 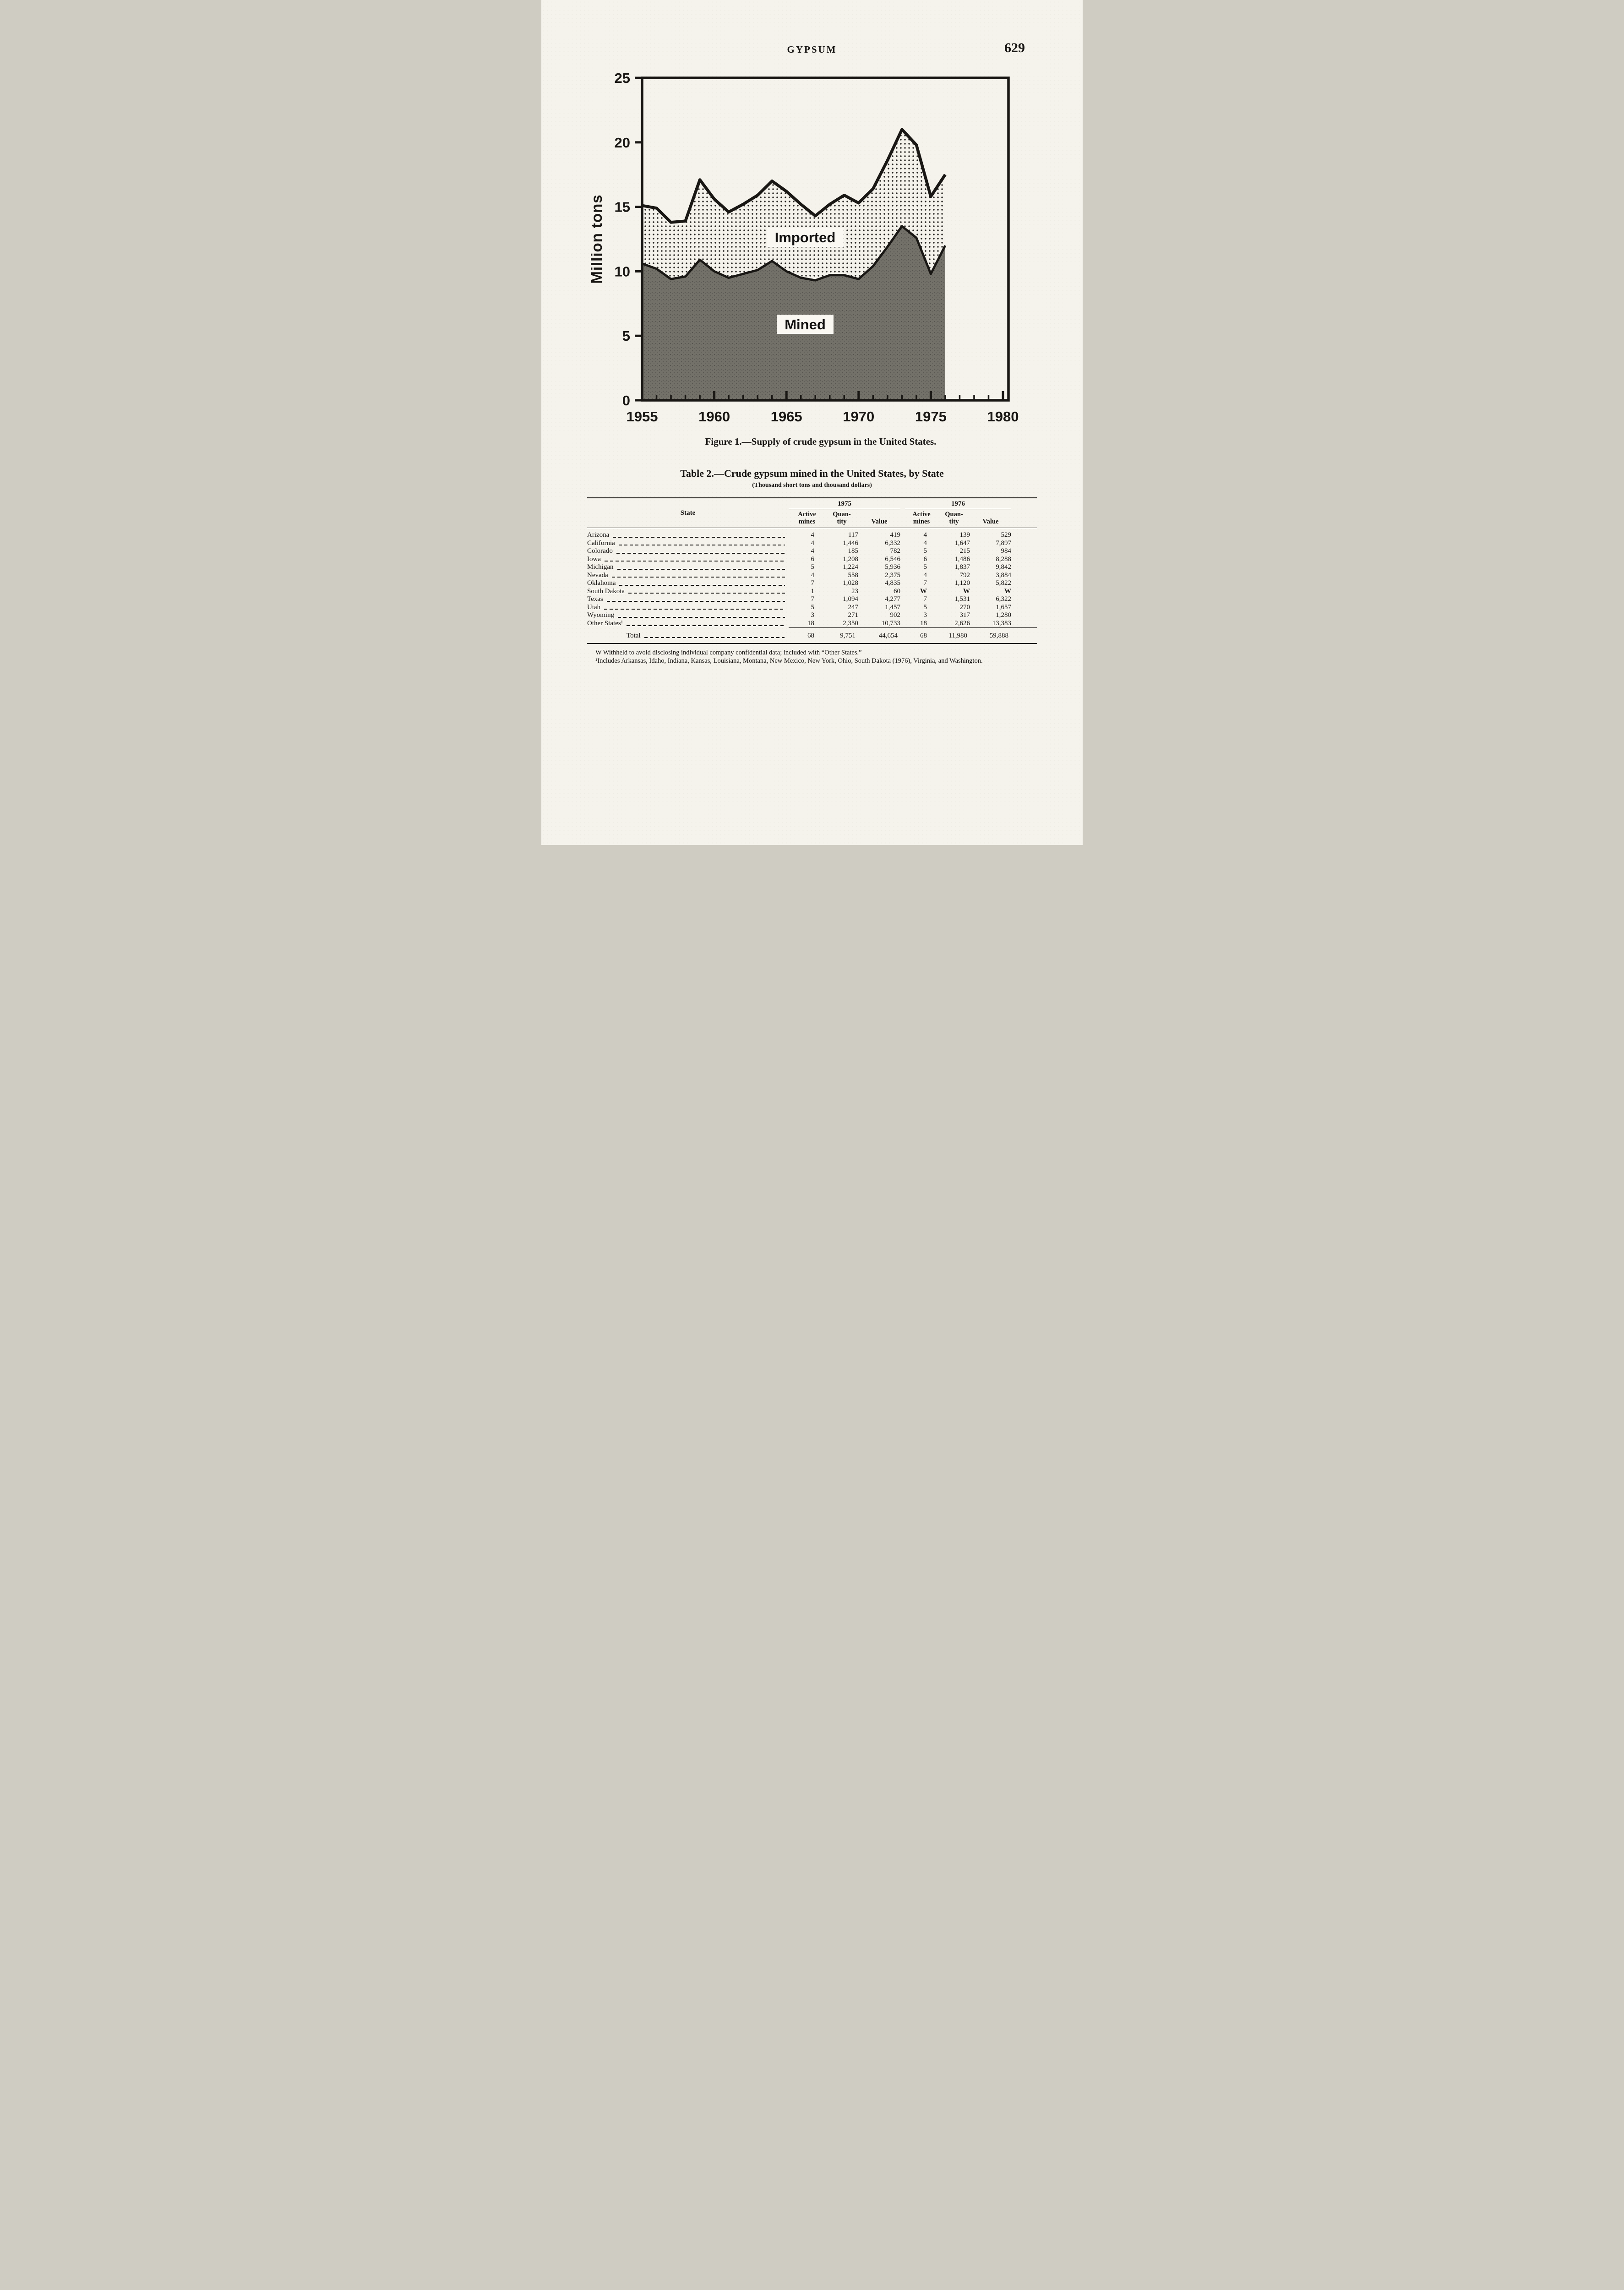 I want to click on imported-label-text: Imported, so click(x=805, y=237).